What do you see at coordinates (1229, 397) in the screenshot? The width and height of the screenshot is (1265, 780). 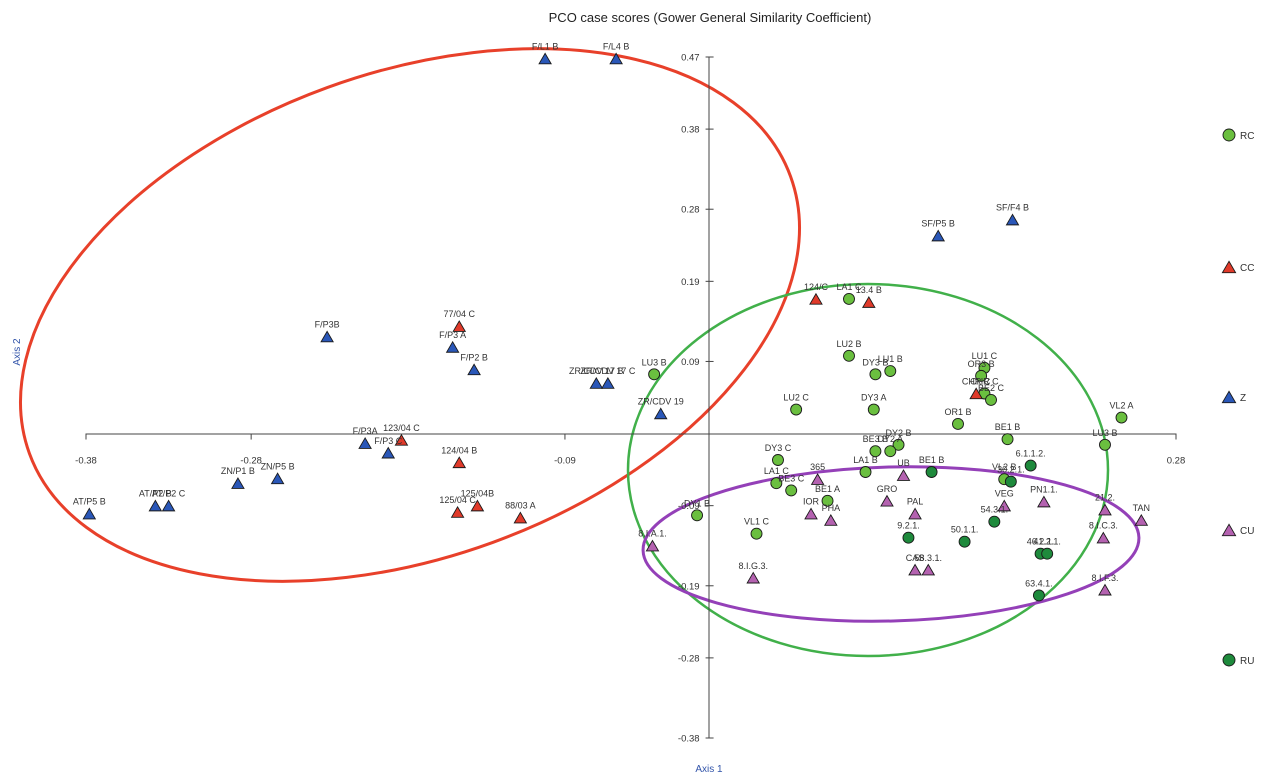 I see `legend-marker-z` at bounding box center [1229, 397].